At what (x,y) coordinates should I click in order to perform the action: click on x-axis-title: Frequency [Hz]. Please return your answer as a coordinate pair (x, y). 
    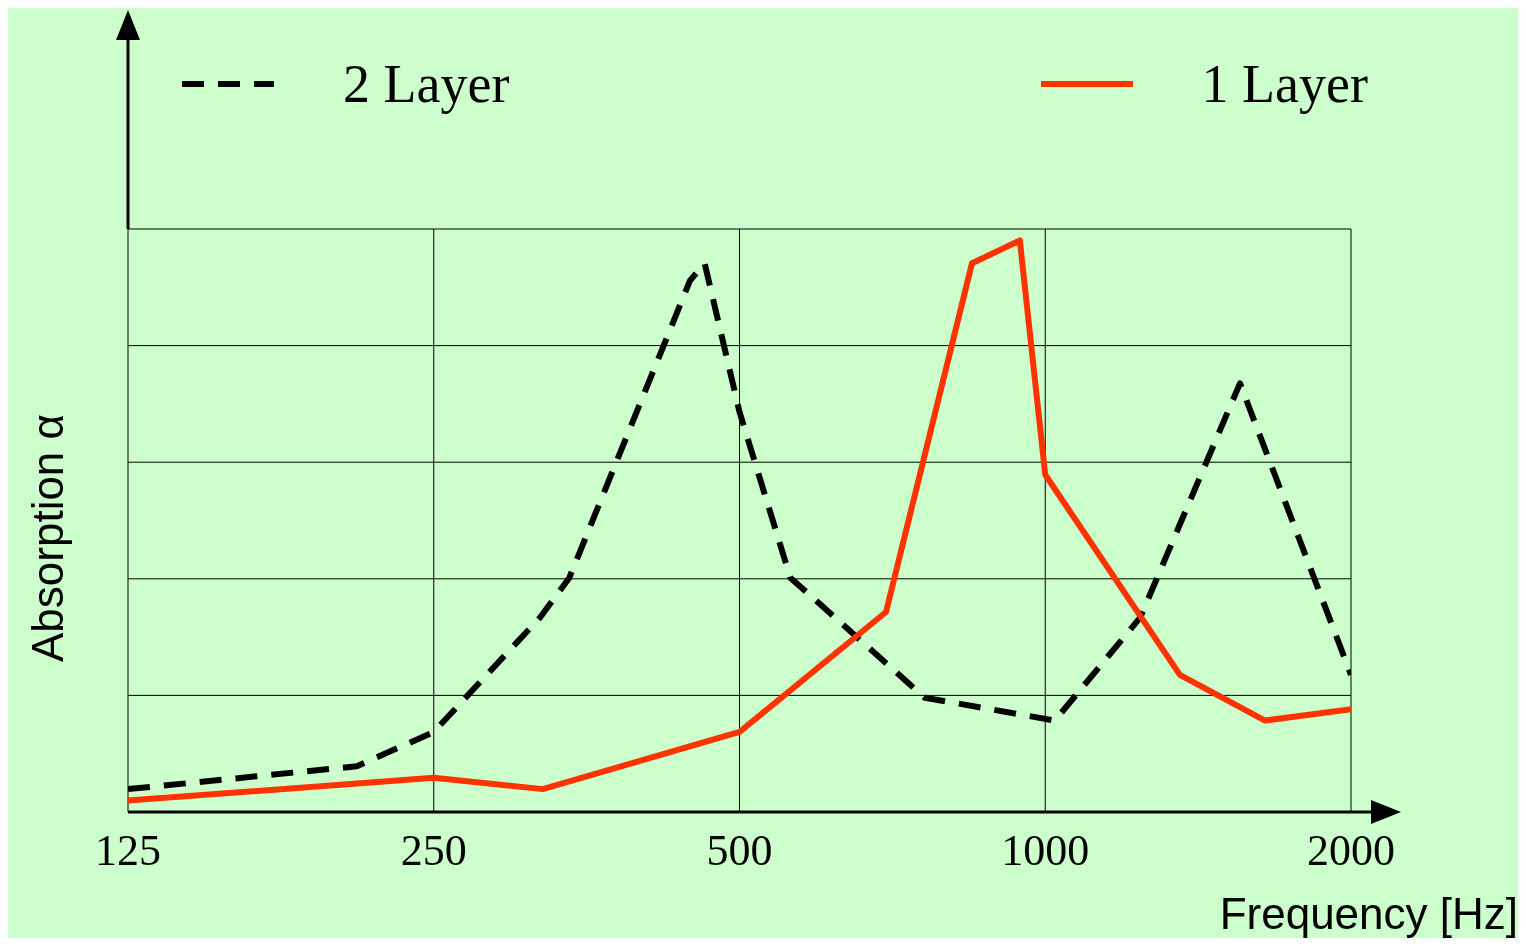
    Looking at the image, I should click on (1368, 913).